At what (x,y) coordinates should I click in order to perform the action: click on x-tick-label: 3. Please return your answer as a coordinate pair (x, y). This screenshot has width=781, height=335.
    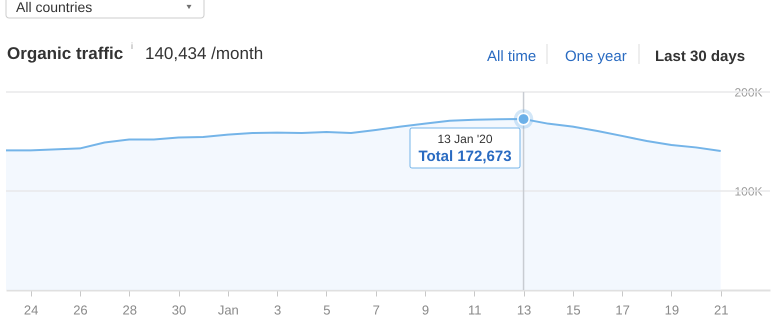
    Looking at the image, I should click on (278, 310).